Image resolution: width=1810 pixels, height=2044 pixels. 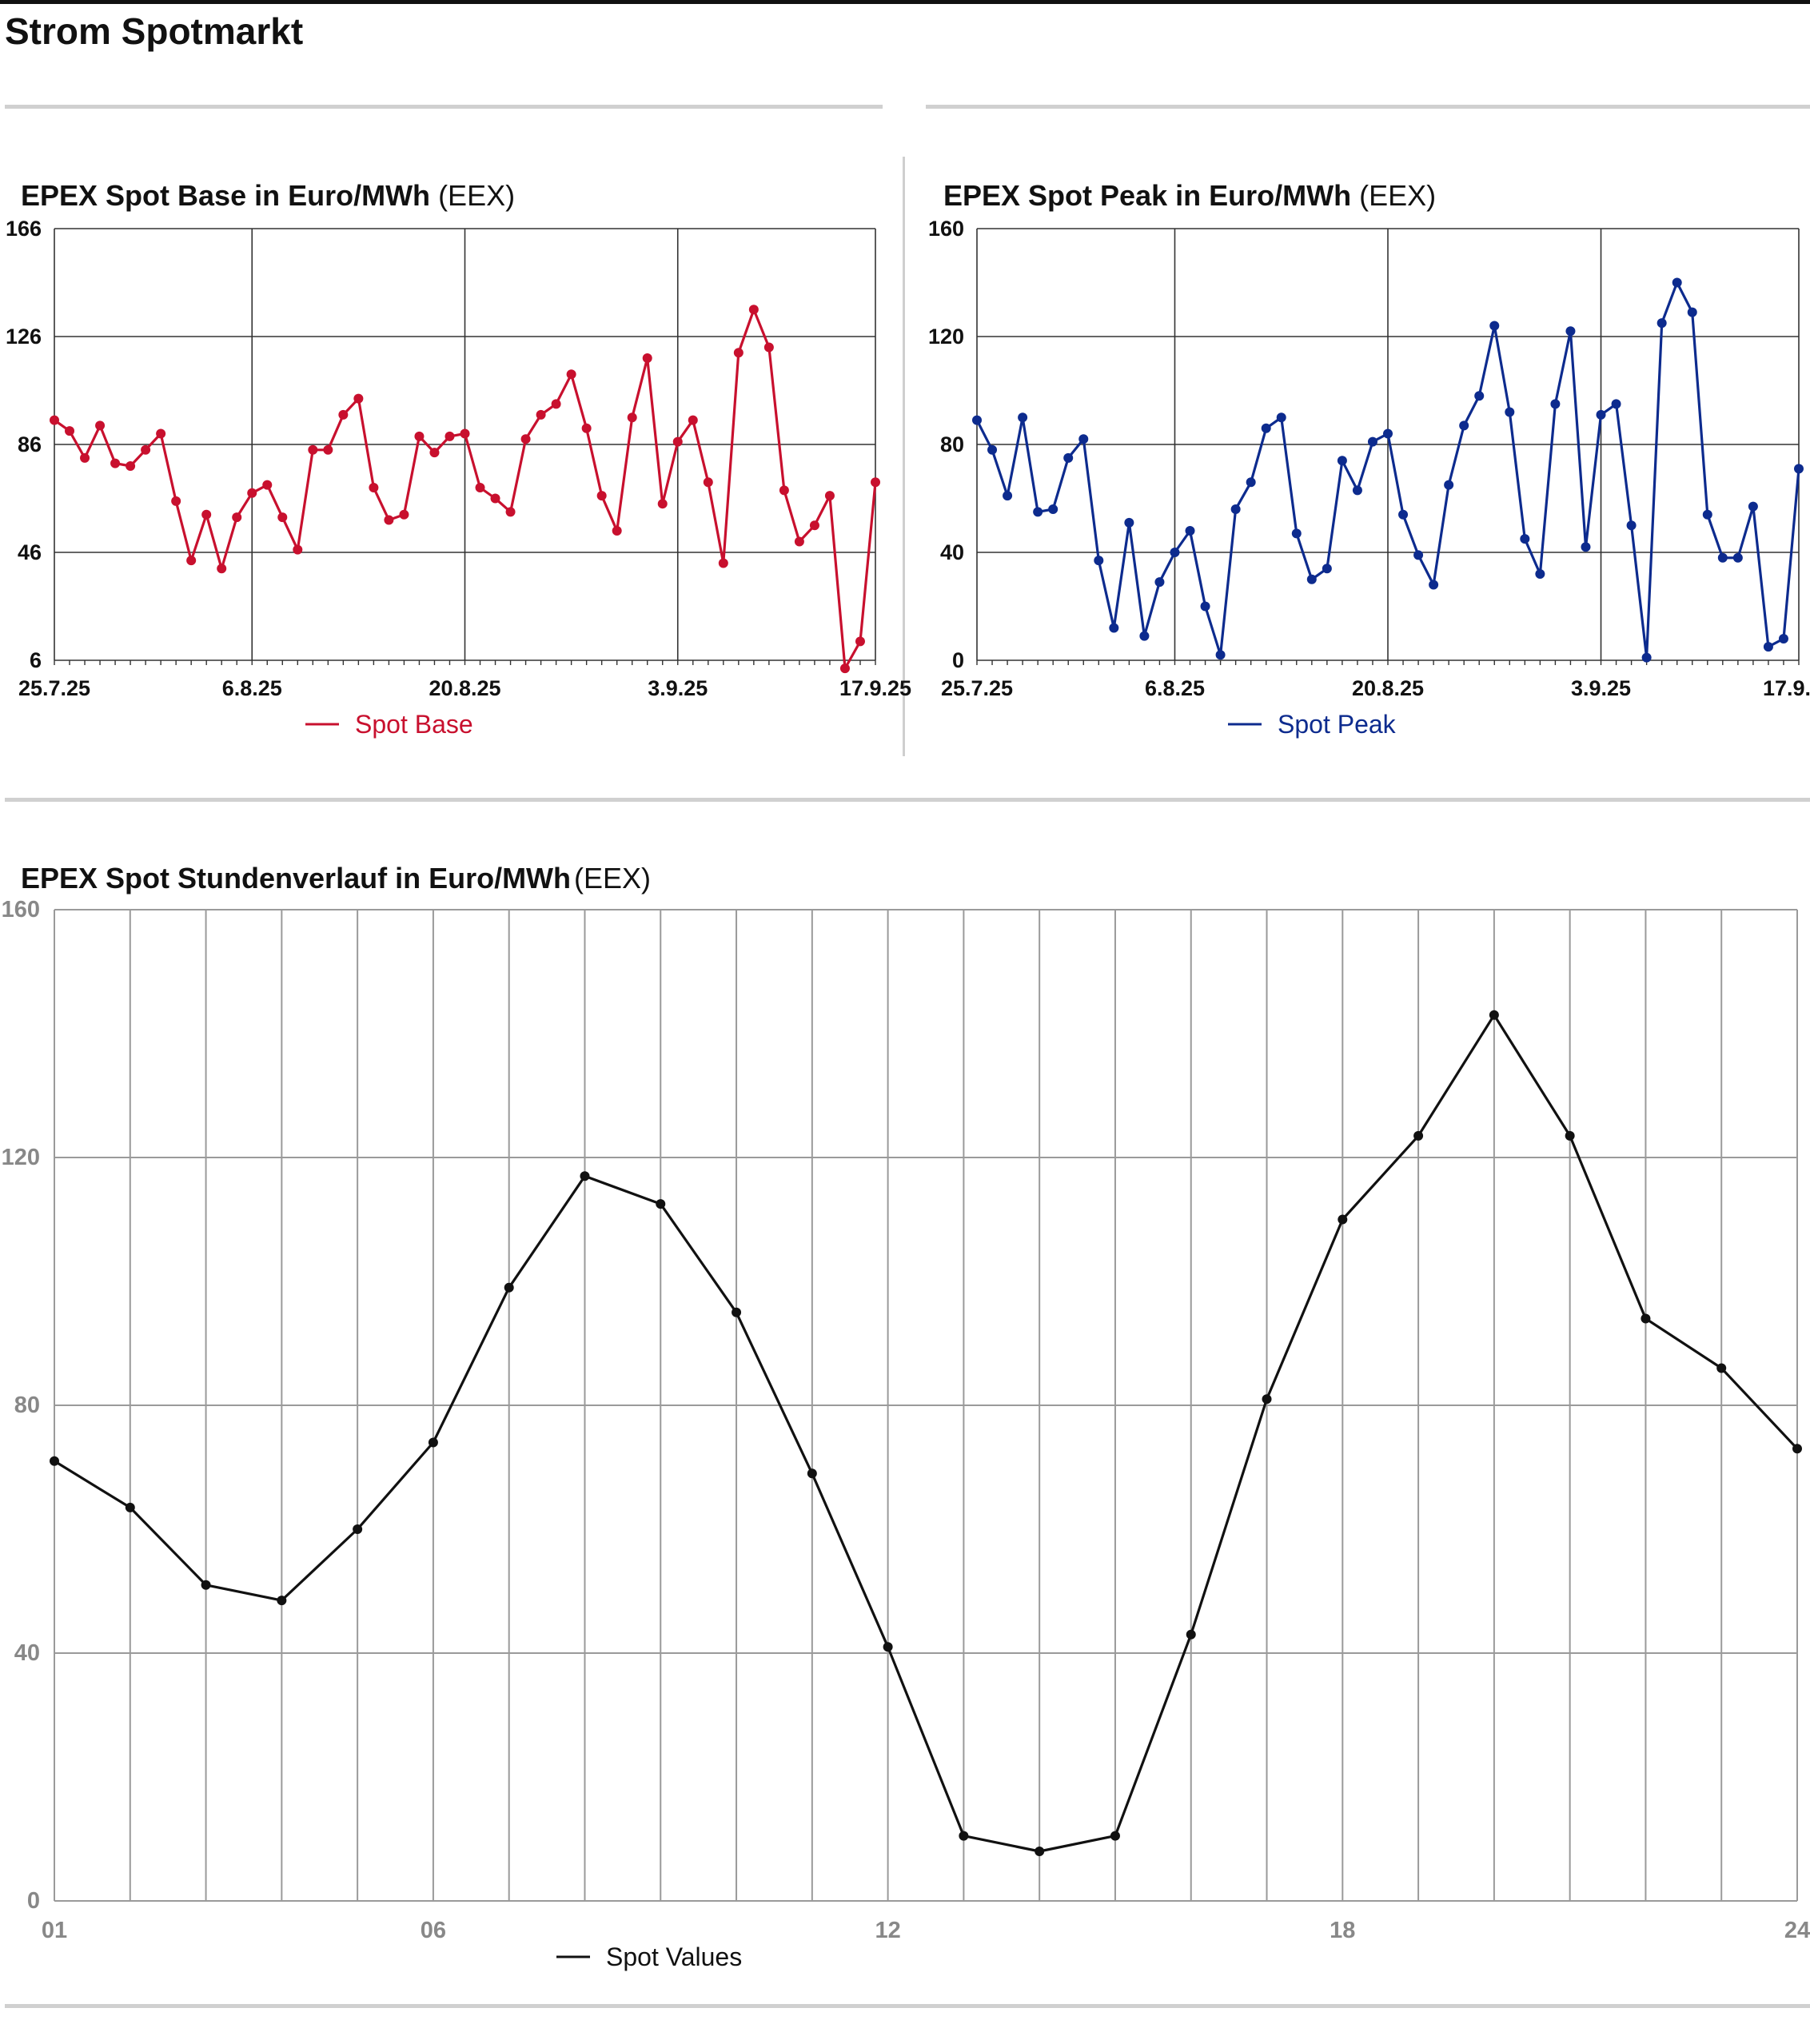 What do you see at coordinates (433, 1930) in the screenshot?
I see `x-tick-label: 06` at bounding box center [433, 1930].